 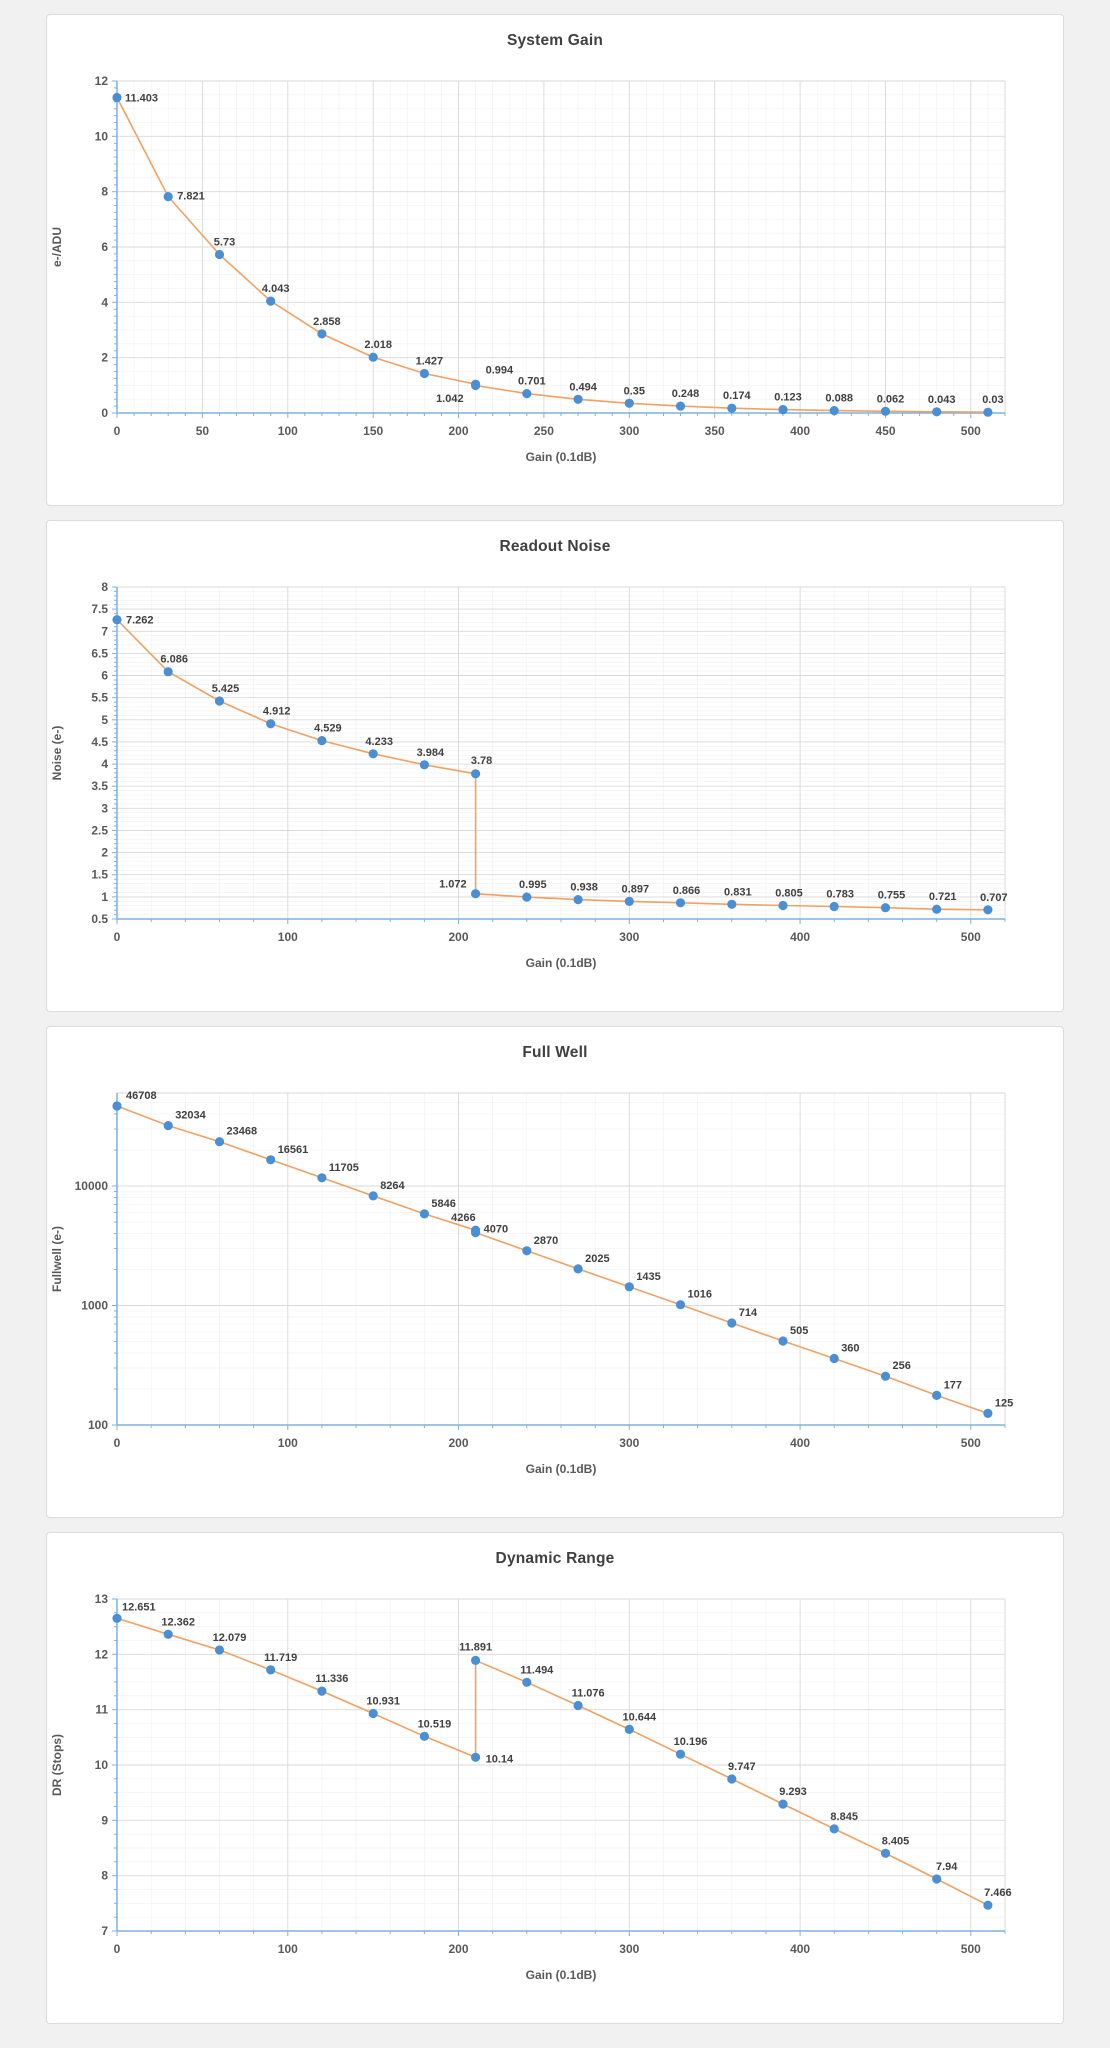 What do you see at coordinates (885, 431) in the screenshot?
I see `svg-text: 450` at bounding box center [885, 431].